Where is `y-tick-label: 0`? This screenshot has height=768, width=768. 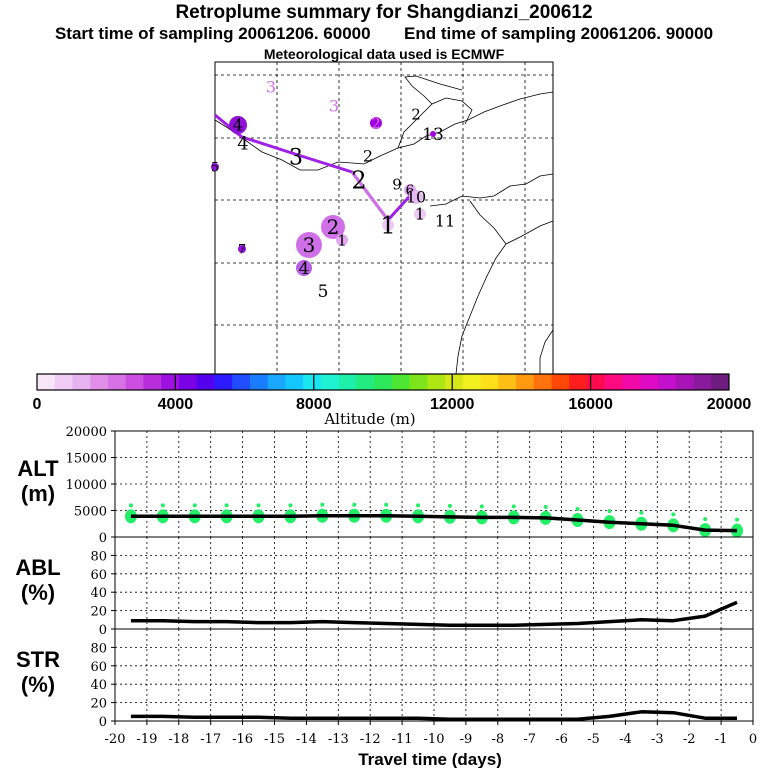
y-tick-label: 0 is located at coordinates (103, 722).